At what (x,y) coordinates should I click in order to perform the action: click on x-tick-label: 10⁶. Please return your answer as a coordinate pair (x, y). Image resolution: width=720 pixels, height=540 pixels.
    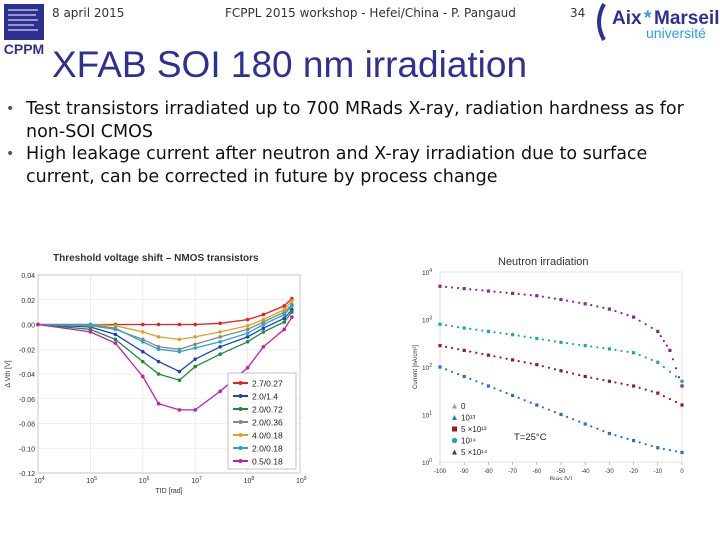
    Looking at the image, I should click on (144, 480).